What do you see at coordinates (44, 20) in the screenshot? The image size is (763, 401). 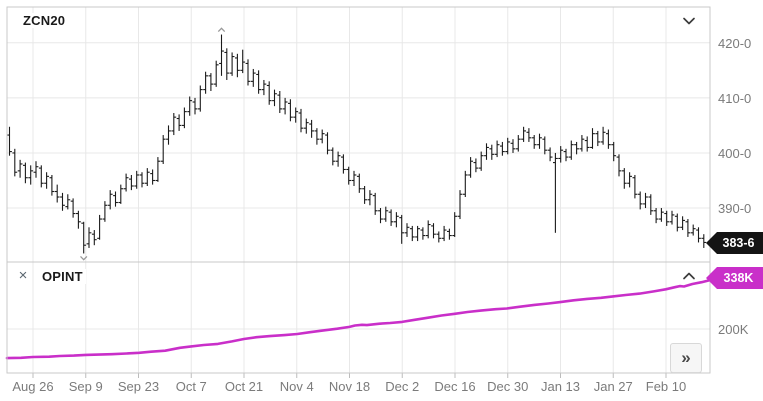 I see `symbol-title: ZCN20` at bounding box center [44, 20].